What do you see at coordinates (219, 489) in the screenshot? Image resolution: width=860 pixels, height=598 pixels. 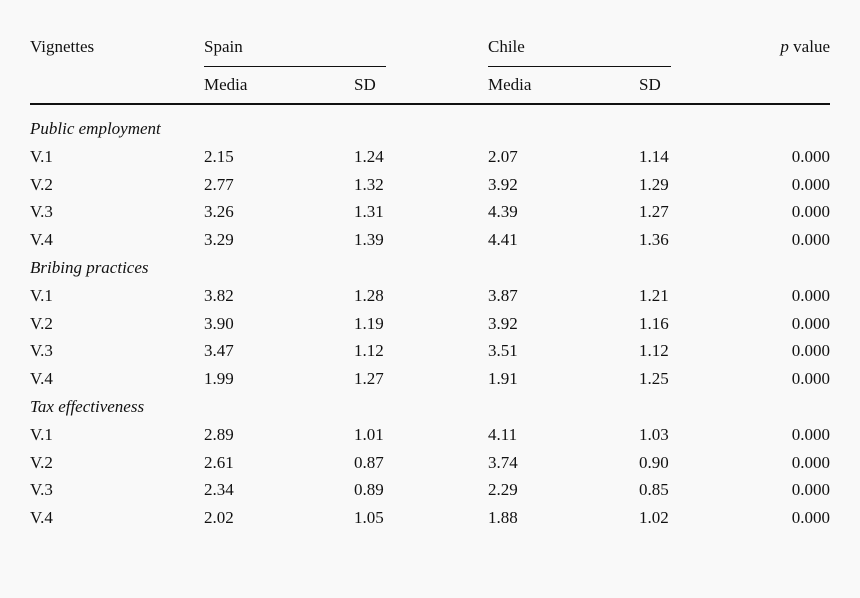 I see `spain-media-cell: 2.34` at bounding box center [219, 489].